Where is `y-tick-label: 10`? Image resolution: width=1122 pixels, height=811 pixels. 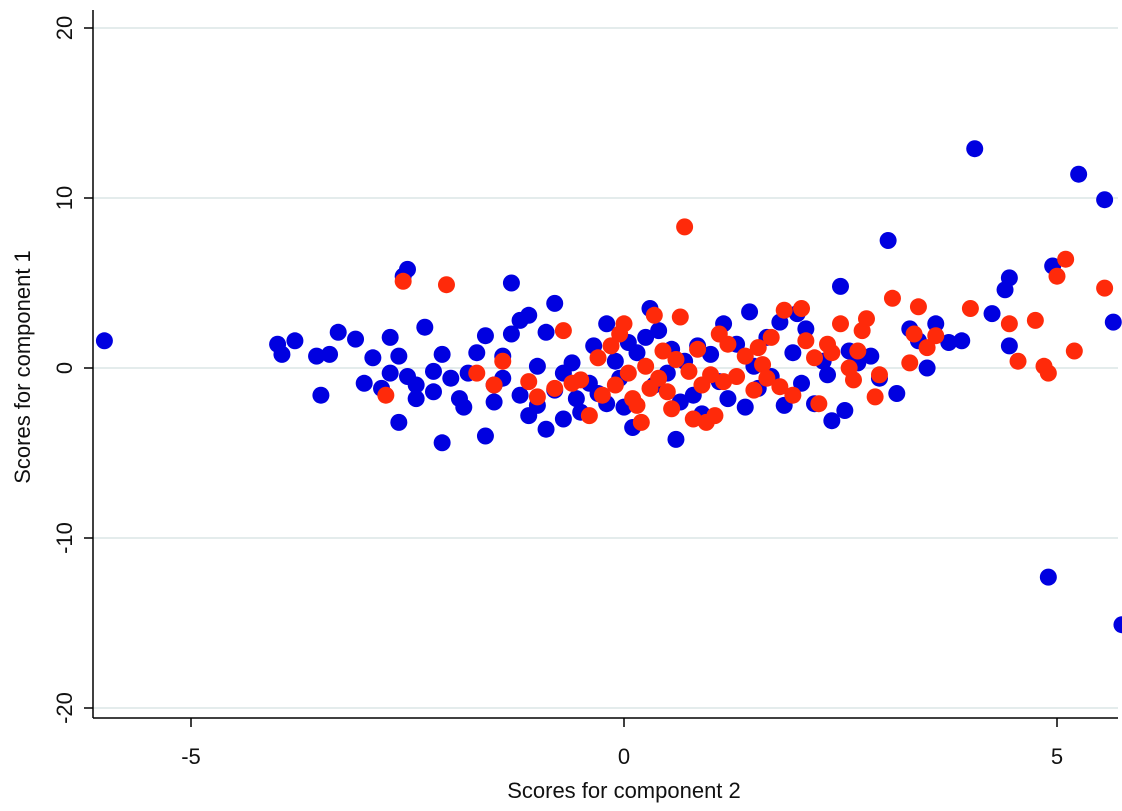
y-tick-label: 10 is located at coordinates (64, 198).